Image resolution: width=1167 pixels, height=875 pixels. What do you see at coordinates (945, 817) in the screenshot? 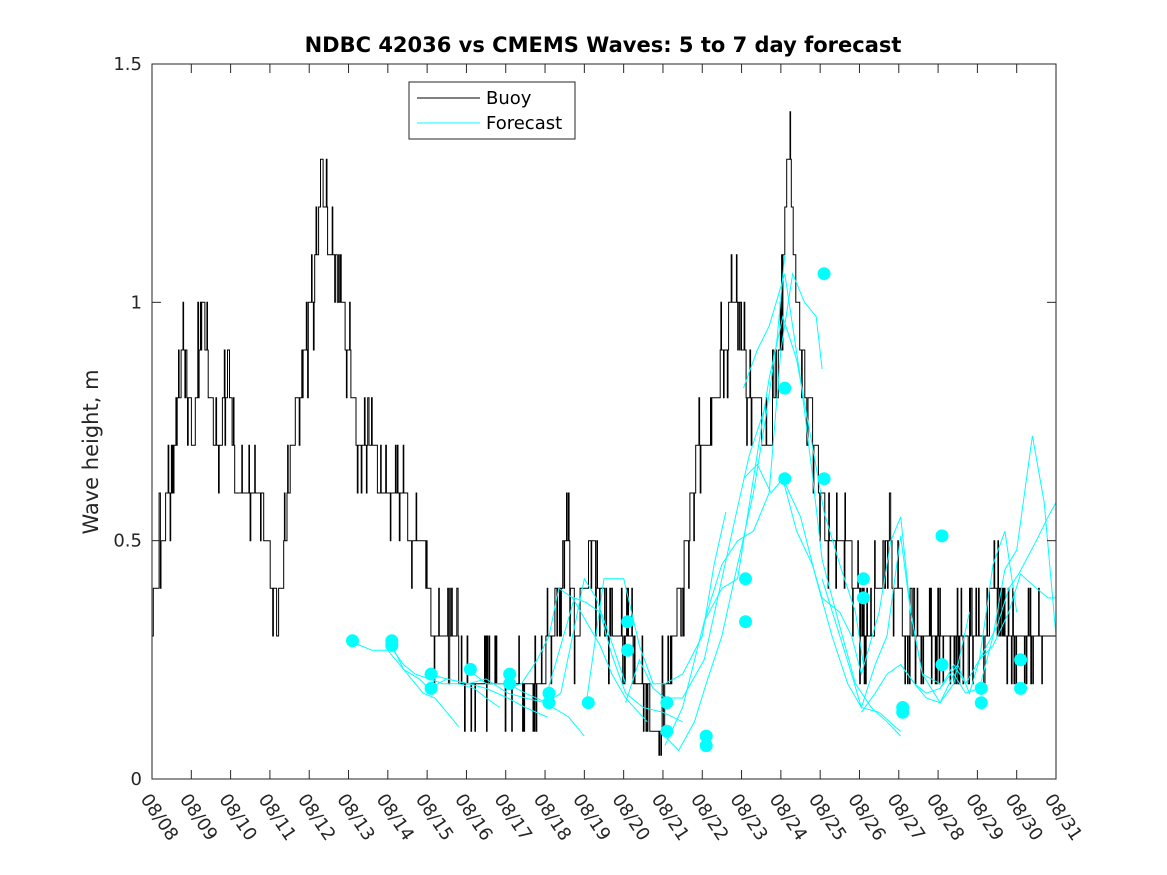
I see `x-tick-label: 08/28` at bounding box center [945, 817].